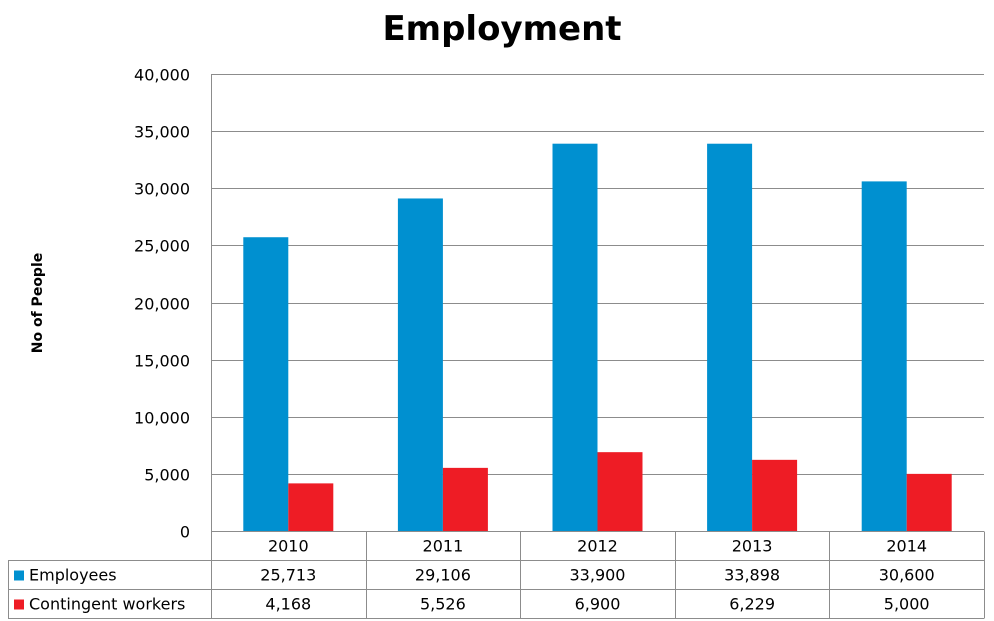 Image resolution: width=994 pixels, height=621 pixels. Describe the element at coordinates (906, 546) in the screenshot. I see `x-tick-label: 2014` at that location.